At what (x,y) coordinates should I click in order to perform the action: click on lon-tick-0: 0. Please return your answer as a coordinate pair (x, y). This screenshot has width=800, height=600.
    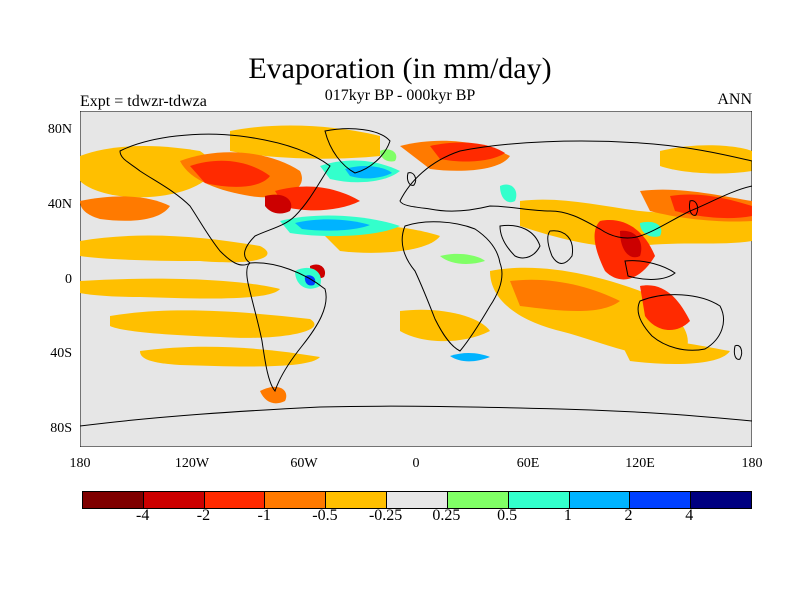
    Looking at the image, I should click on (416, 463).